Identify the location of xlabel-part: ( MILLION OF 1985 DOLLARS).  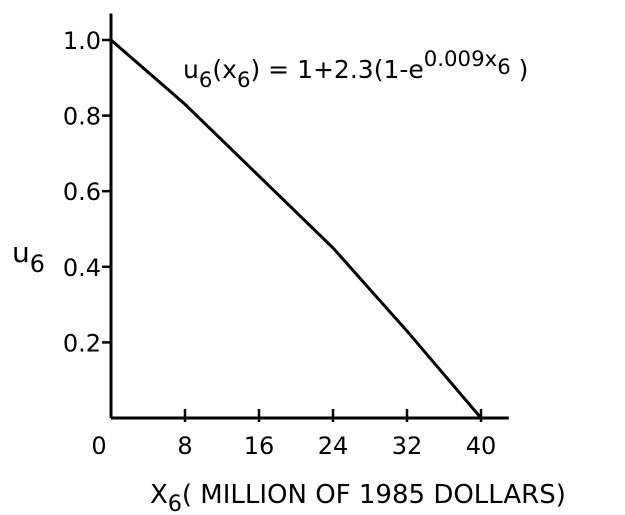
(374, 495).